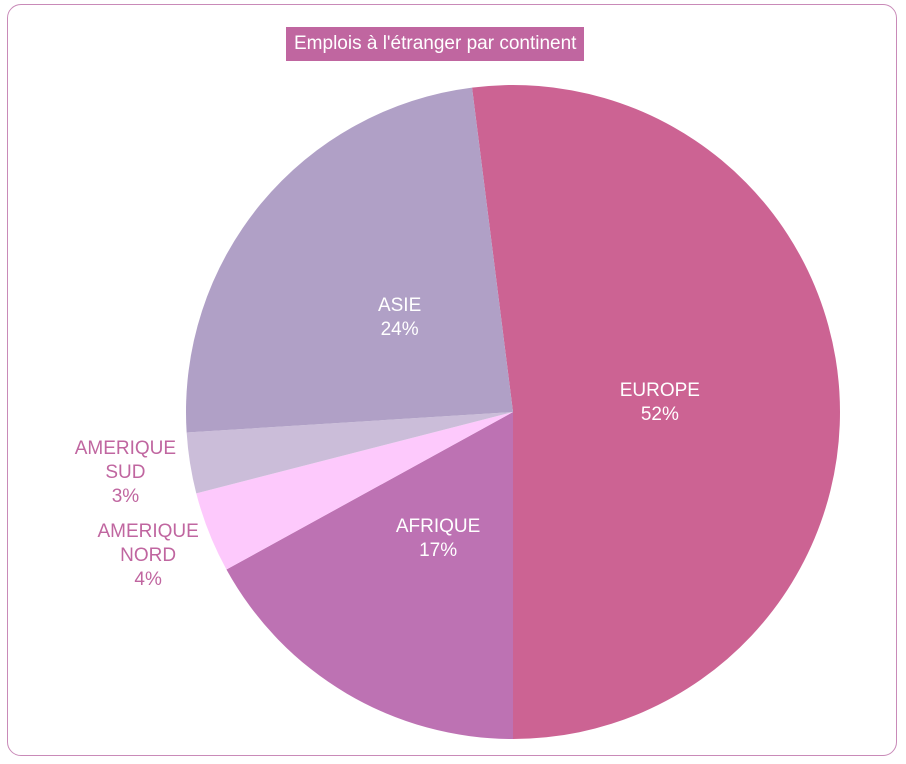 The height and width of the screenshot is (764, 906). Describe the element at coordinates (438, 550) in the screenshot. I see `slice-value: 17%` at that location.